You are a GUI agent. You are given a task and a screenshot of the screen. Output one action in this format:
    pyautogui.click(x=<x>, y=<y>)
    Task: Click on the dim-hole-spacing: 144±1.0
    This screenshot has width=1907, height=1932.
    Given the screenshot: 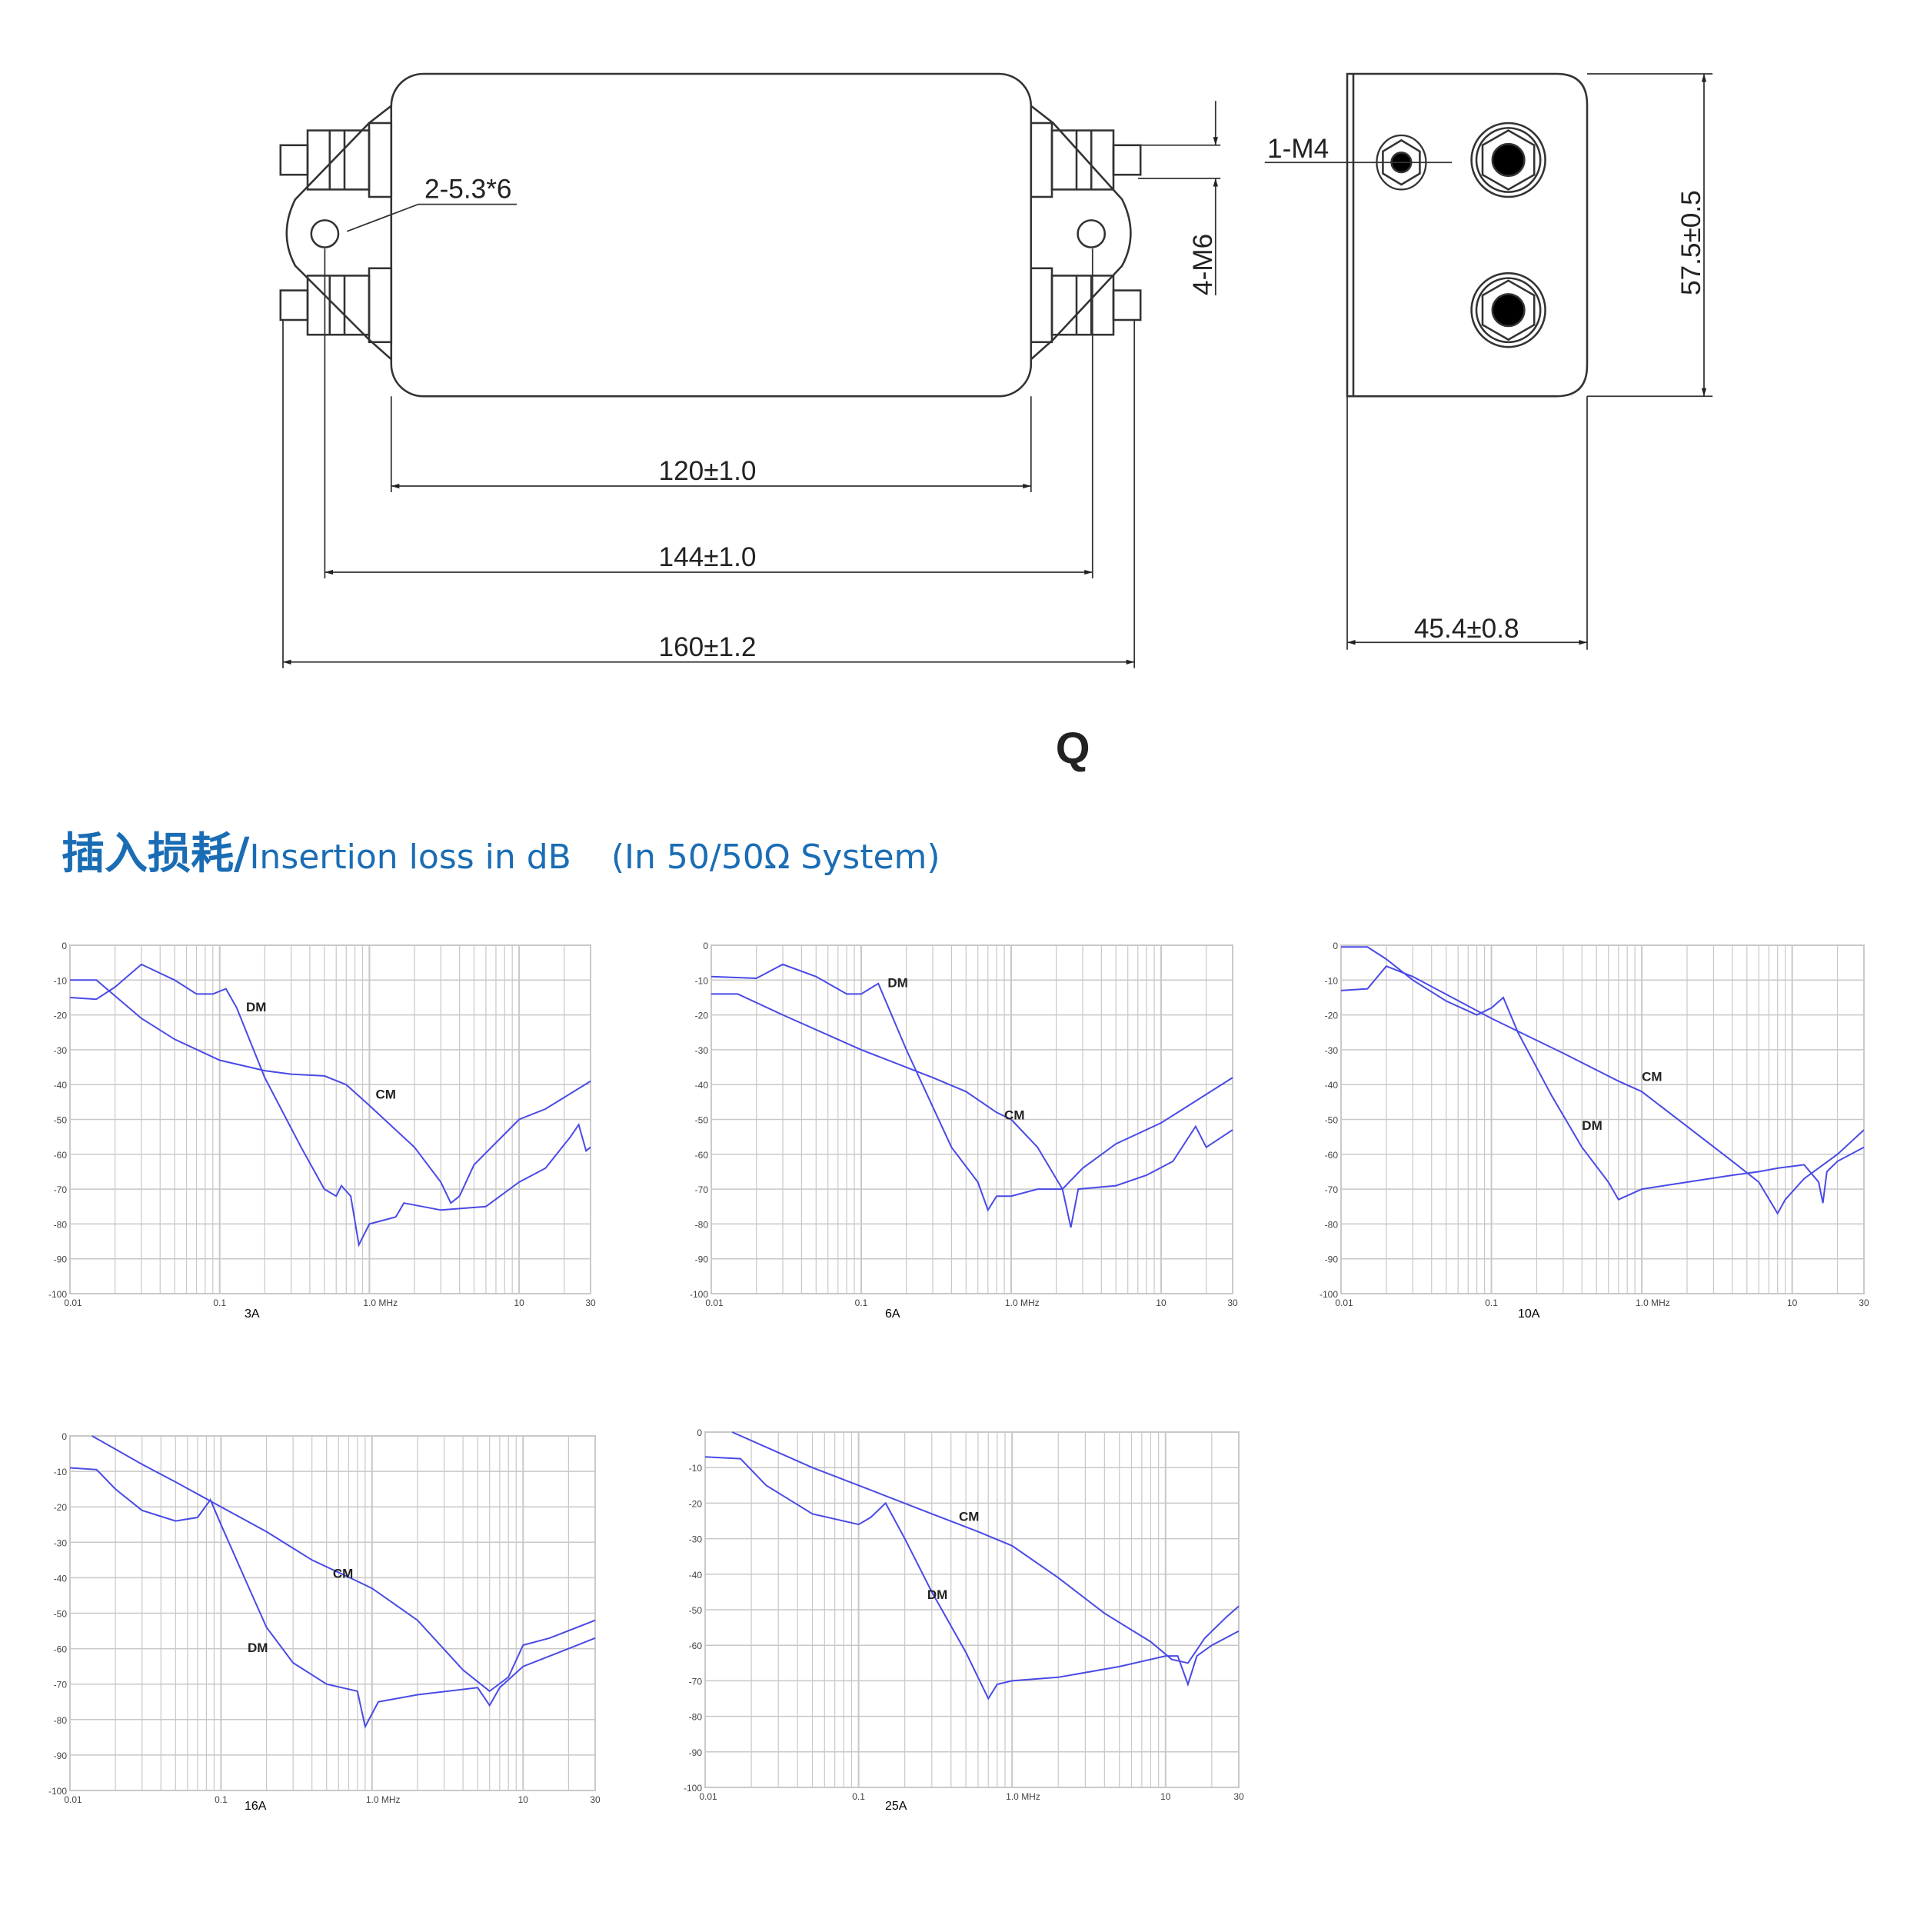 What is the action you would take?
    pyautogui.click(x=708, y=557)
    